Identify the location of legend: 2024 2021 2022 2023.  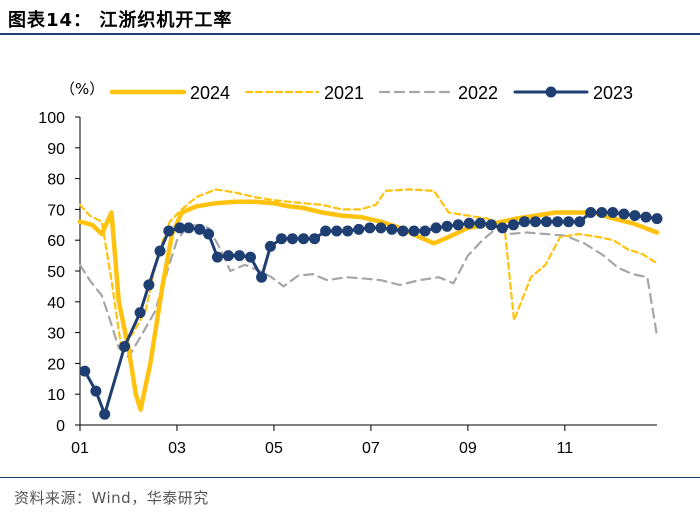
(371, 93).